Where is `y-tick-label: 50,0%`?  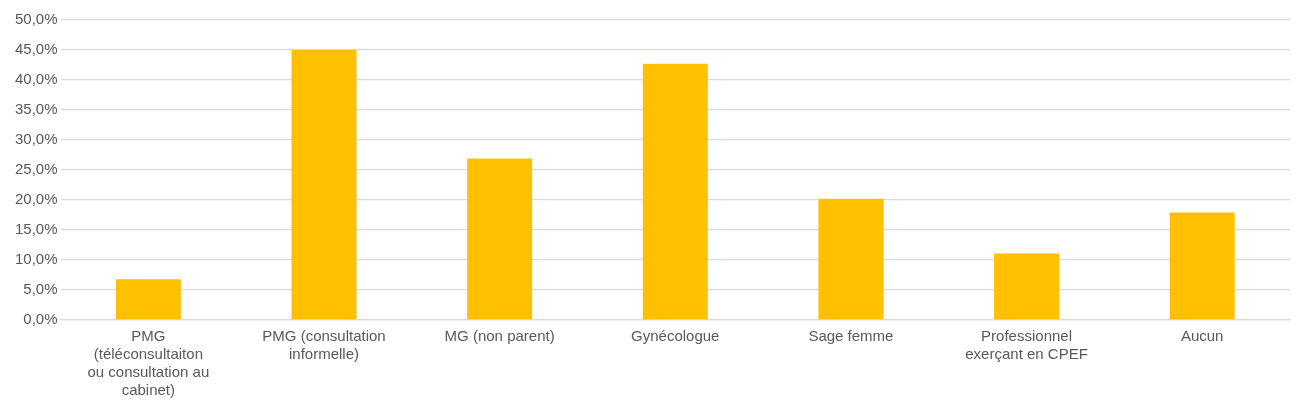
y-tick-label: 50,0% is located at coordinates (36, 19).